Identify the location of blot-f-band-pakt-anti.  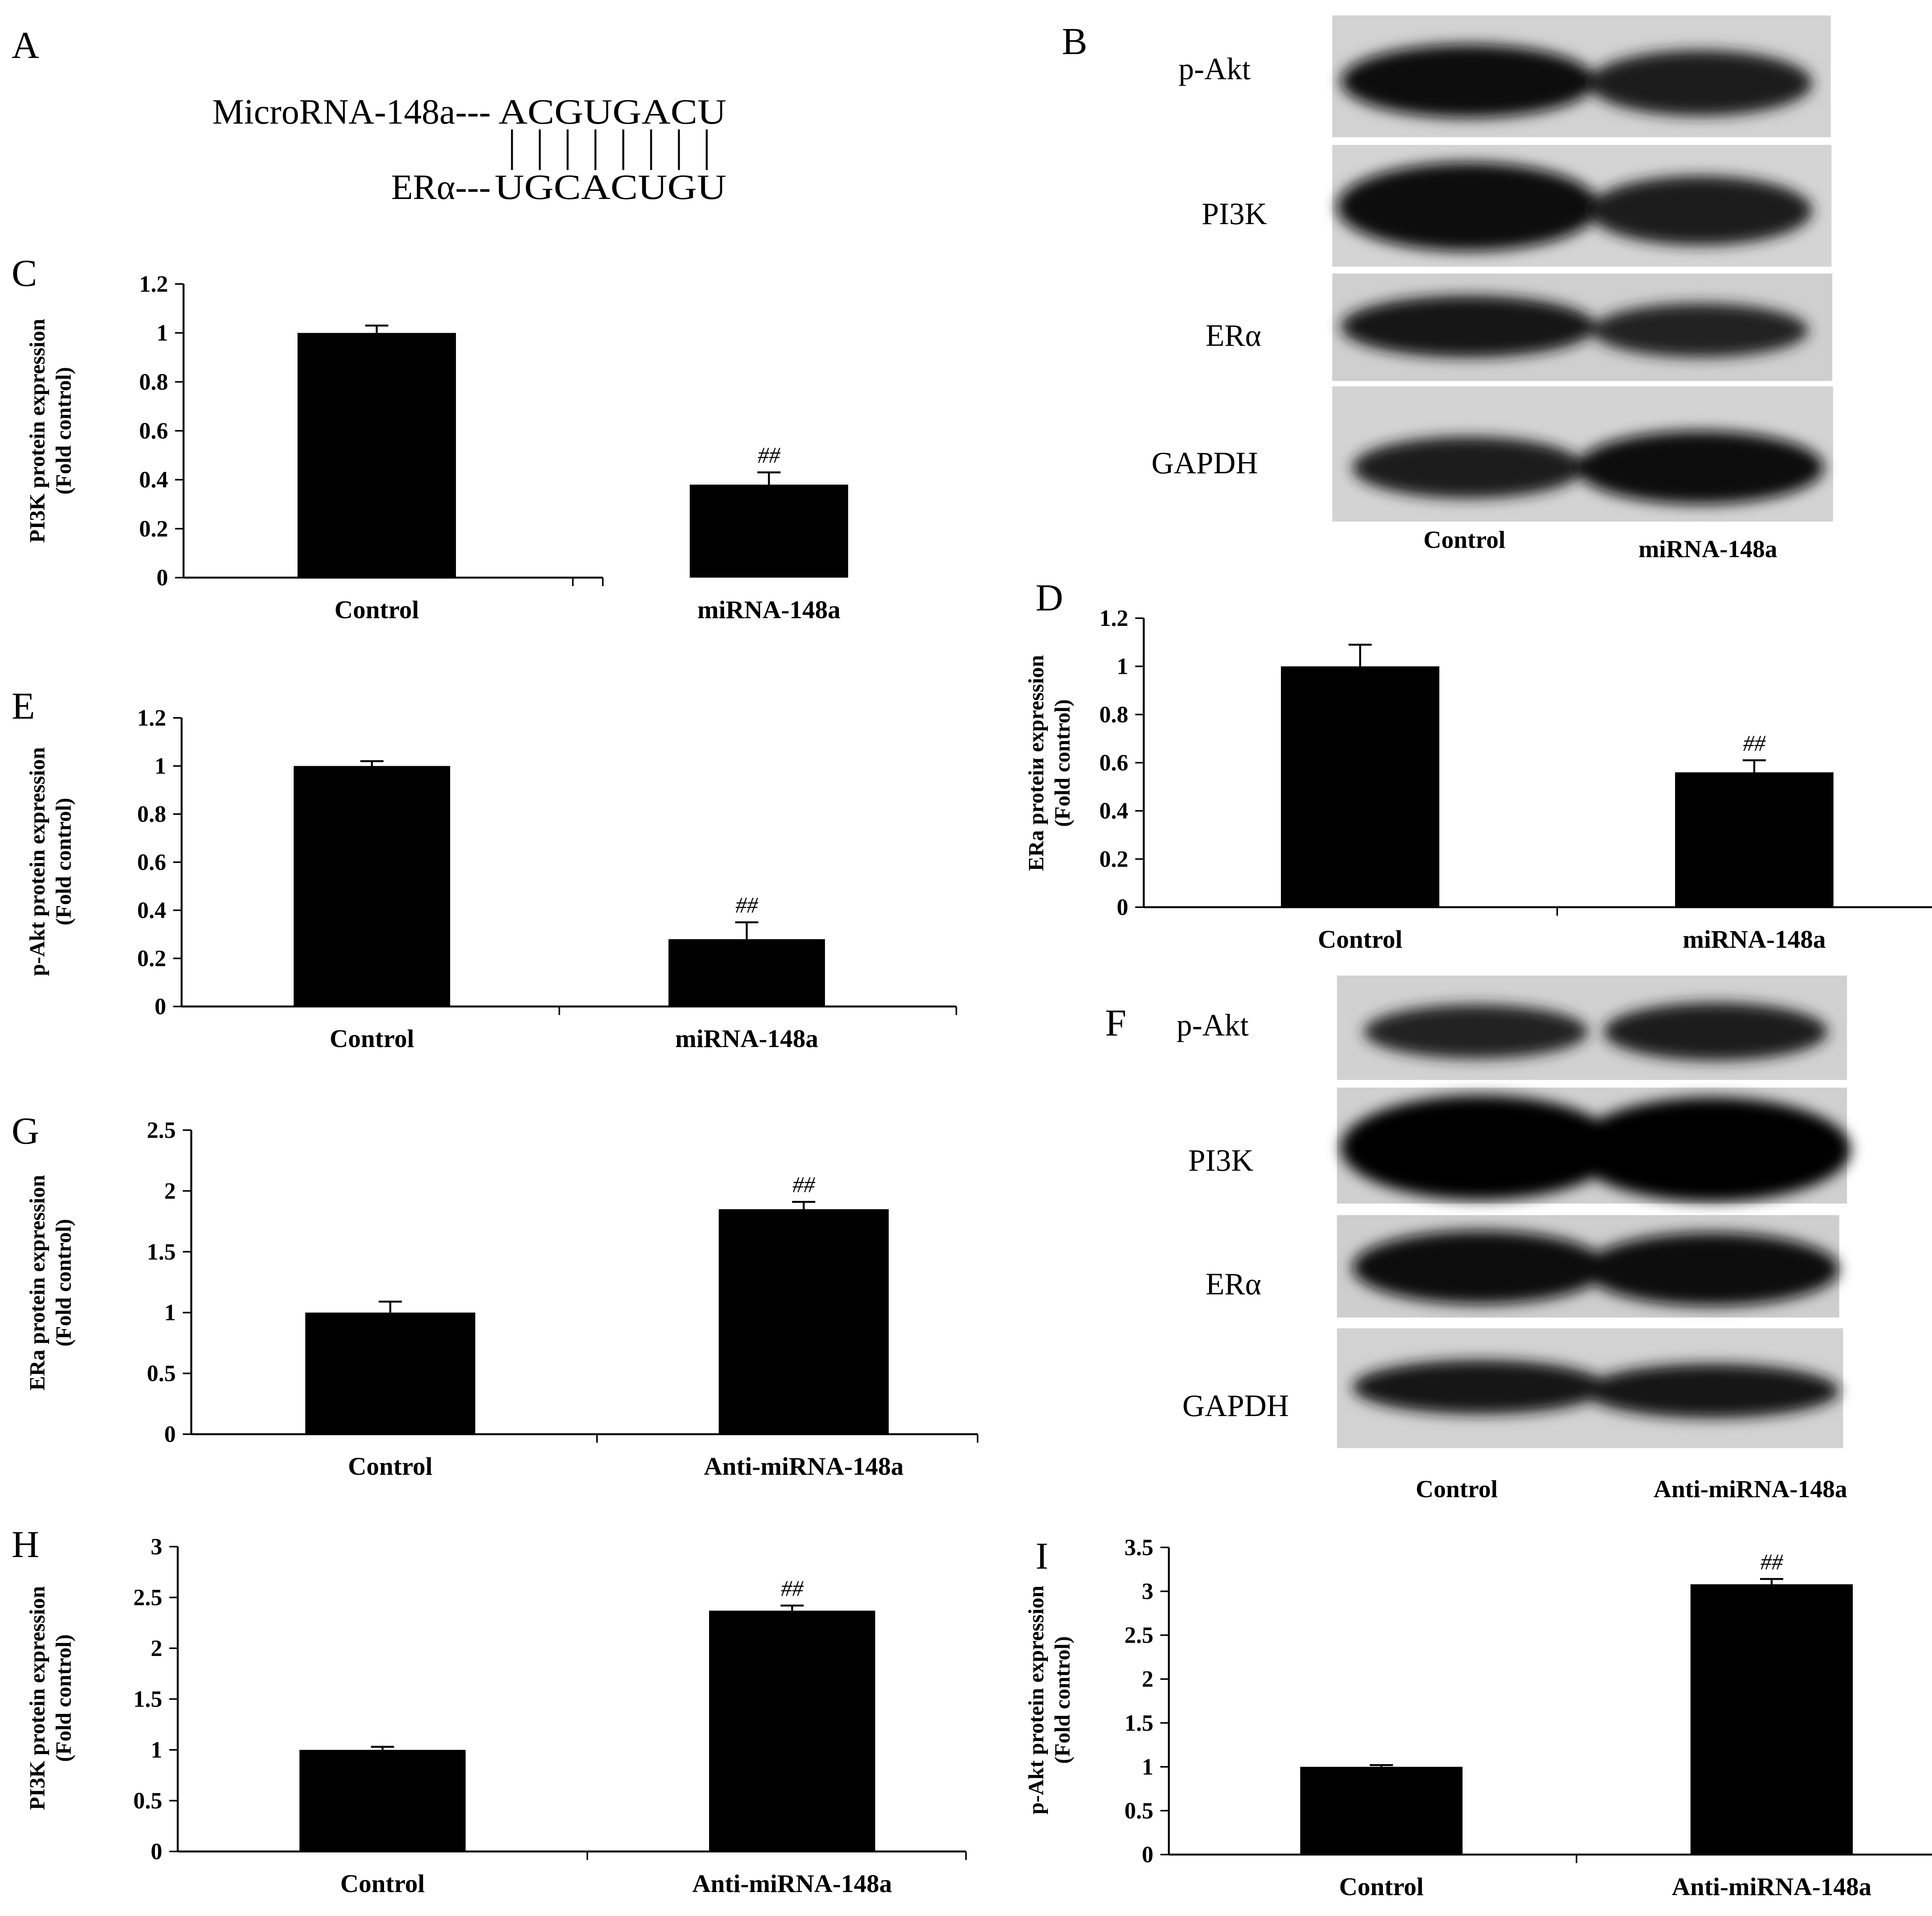
(1716, 1032).